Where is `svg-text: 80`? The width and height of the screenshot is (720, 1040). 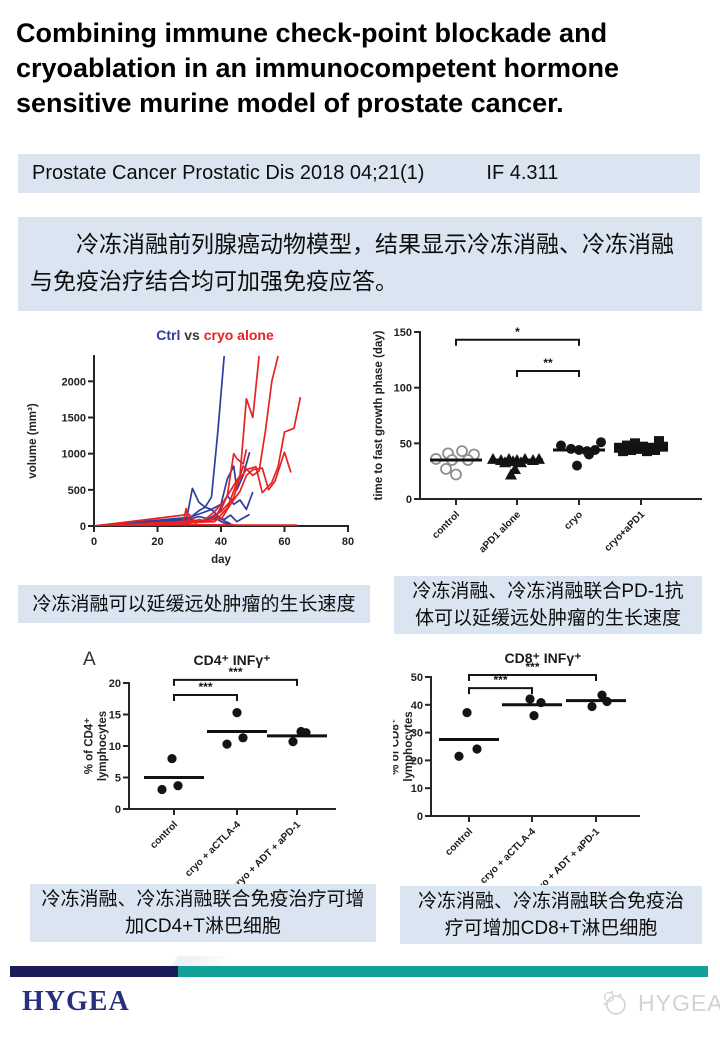 svg-text: 80 is located at coordinates (348, 542).